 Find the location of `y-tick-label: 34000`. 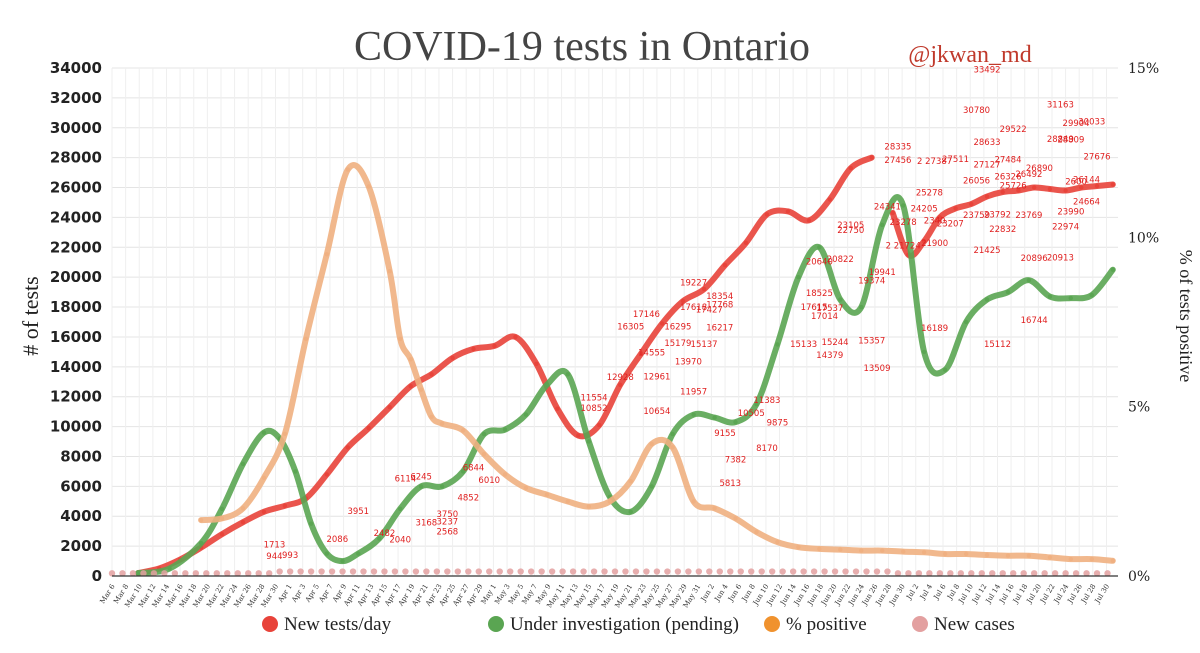

y-tick-label: 34000 is located at coordinates (76, 68).